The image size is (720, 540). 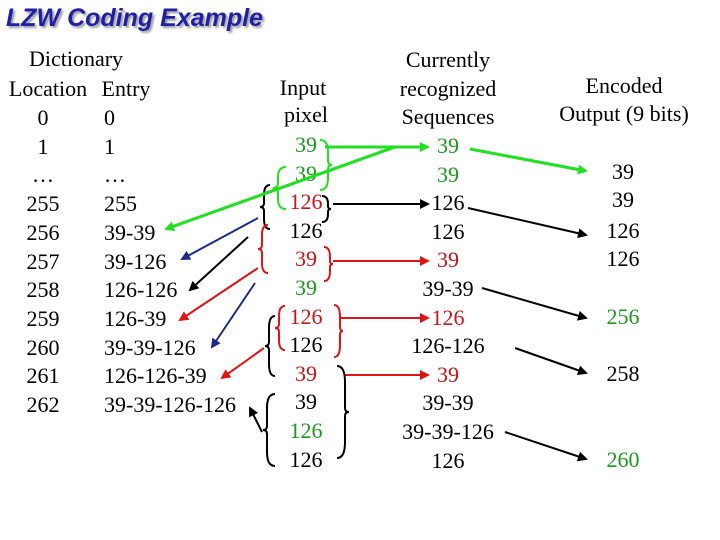 I want to click on encoded-output-value: 258, so click(x=623, y=373).